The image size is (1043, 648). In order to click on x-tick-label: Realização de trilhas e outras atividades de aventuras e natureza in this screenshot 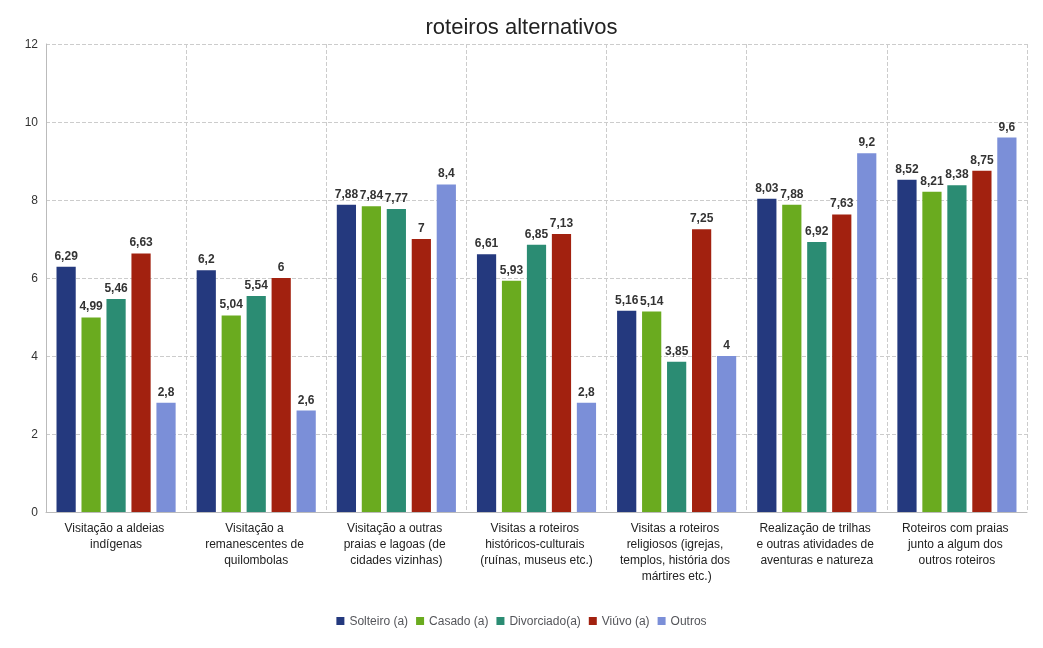, I will do `click(817, 544)`.